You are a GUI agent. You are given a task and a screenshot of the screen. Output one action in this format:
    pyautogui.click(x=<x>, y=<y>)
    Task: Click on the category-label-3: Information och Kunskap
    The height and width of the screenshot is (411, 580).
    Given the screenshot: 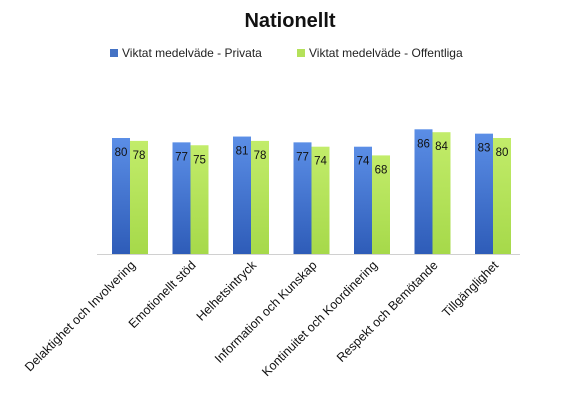 What is the action you would take?
    pyautogui.click(x=266, y=312)
    